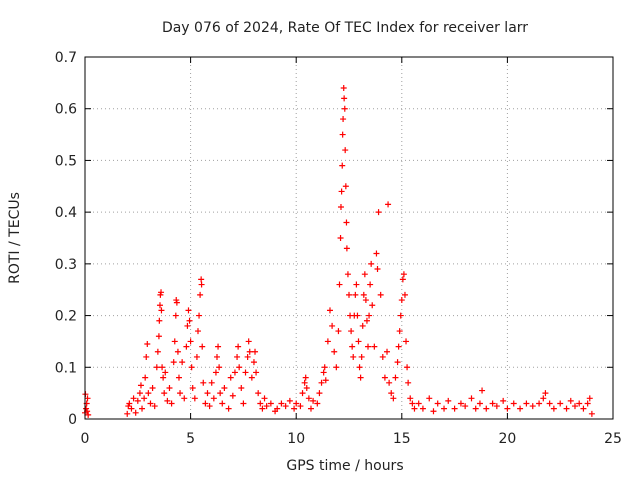  I want to click on y-axis-label: ROTI / TECUs, so click(15, 238).